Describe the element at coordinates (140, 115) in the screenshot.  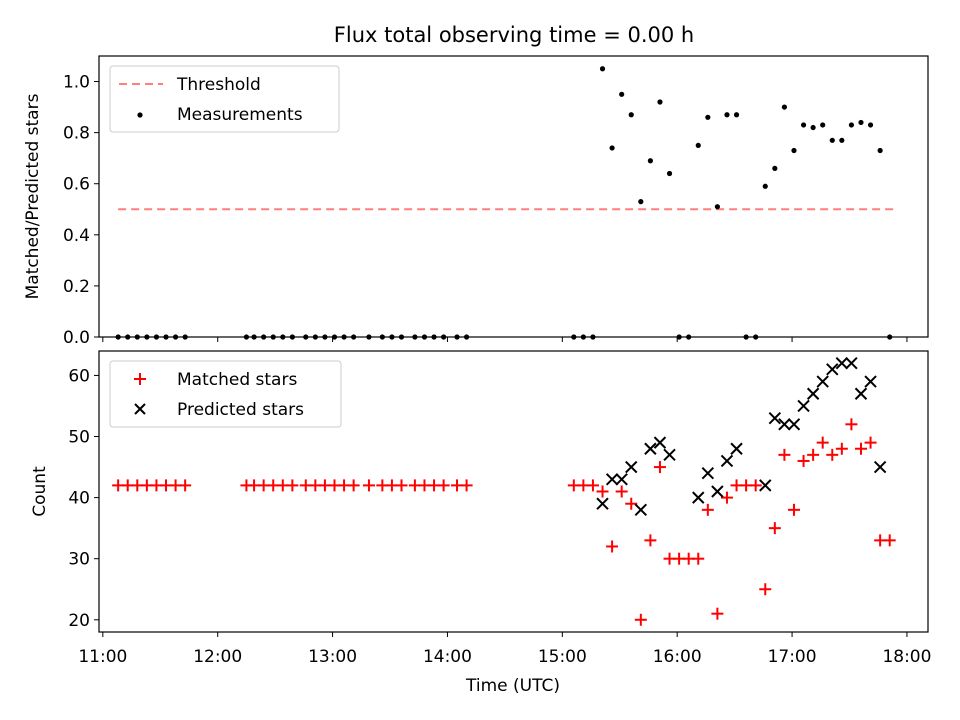
I see `measurements-legend-marker` at that location.